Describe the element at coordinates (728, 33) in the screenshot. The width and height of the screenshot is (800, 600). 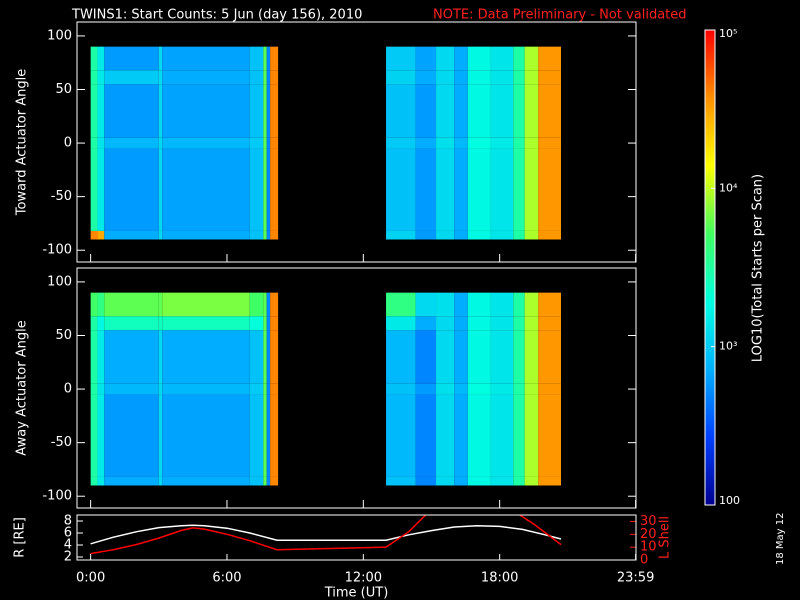
I see `colorbar-tick-label: 10⁵` at that location.